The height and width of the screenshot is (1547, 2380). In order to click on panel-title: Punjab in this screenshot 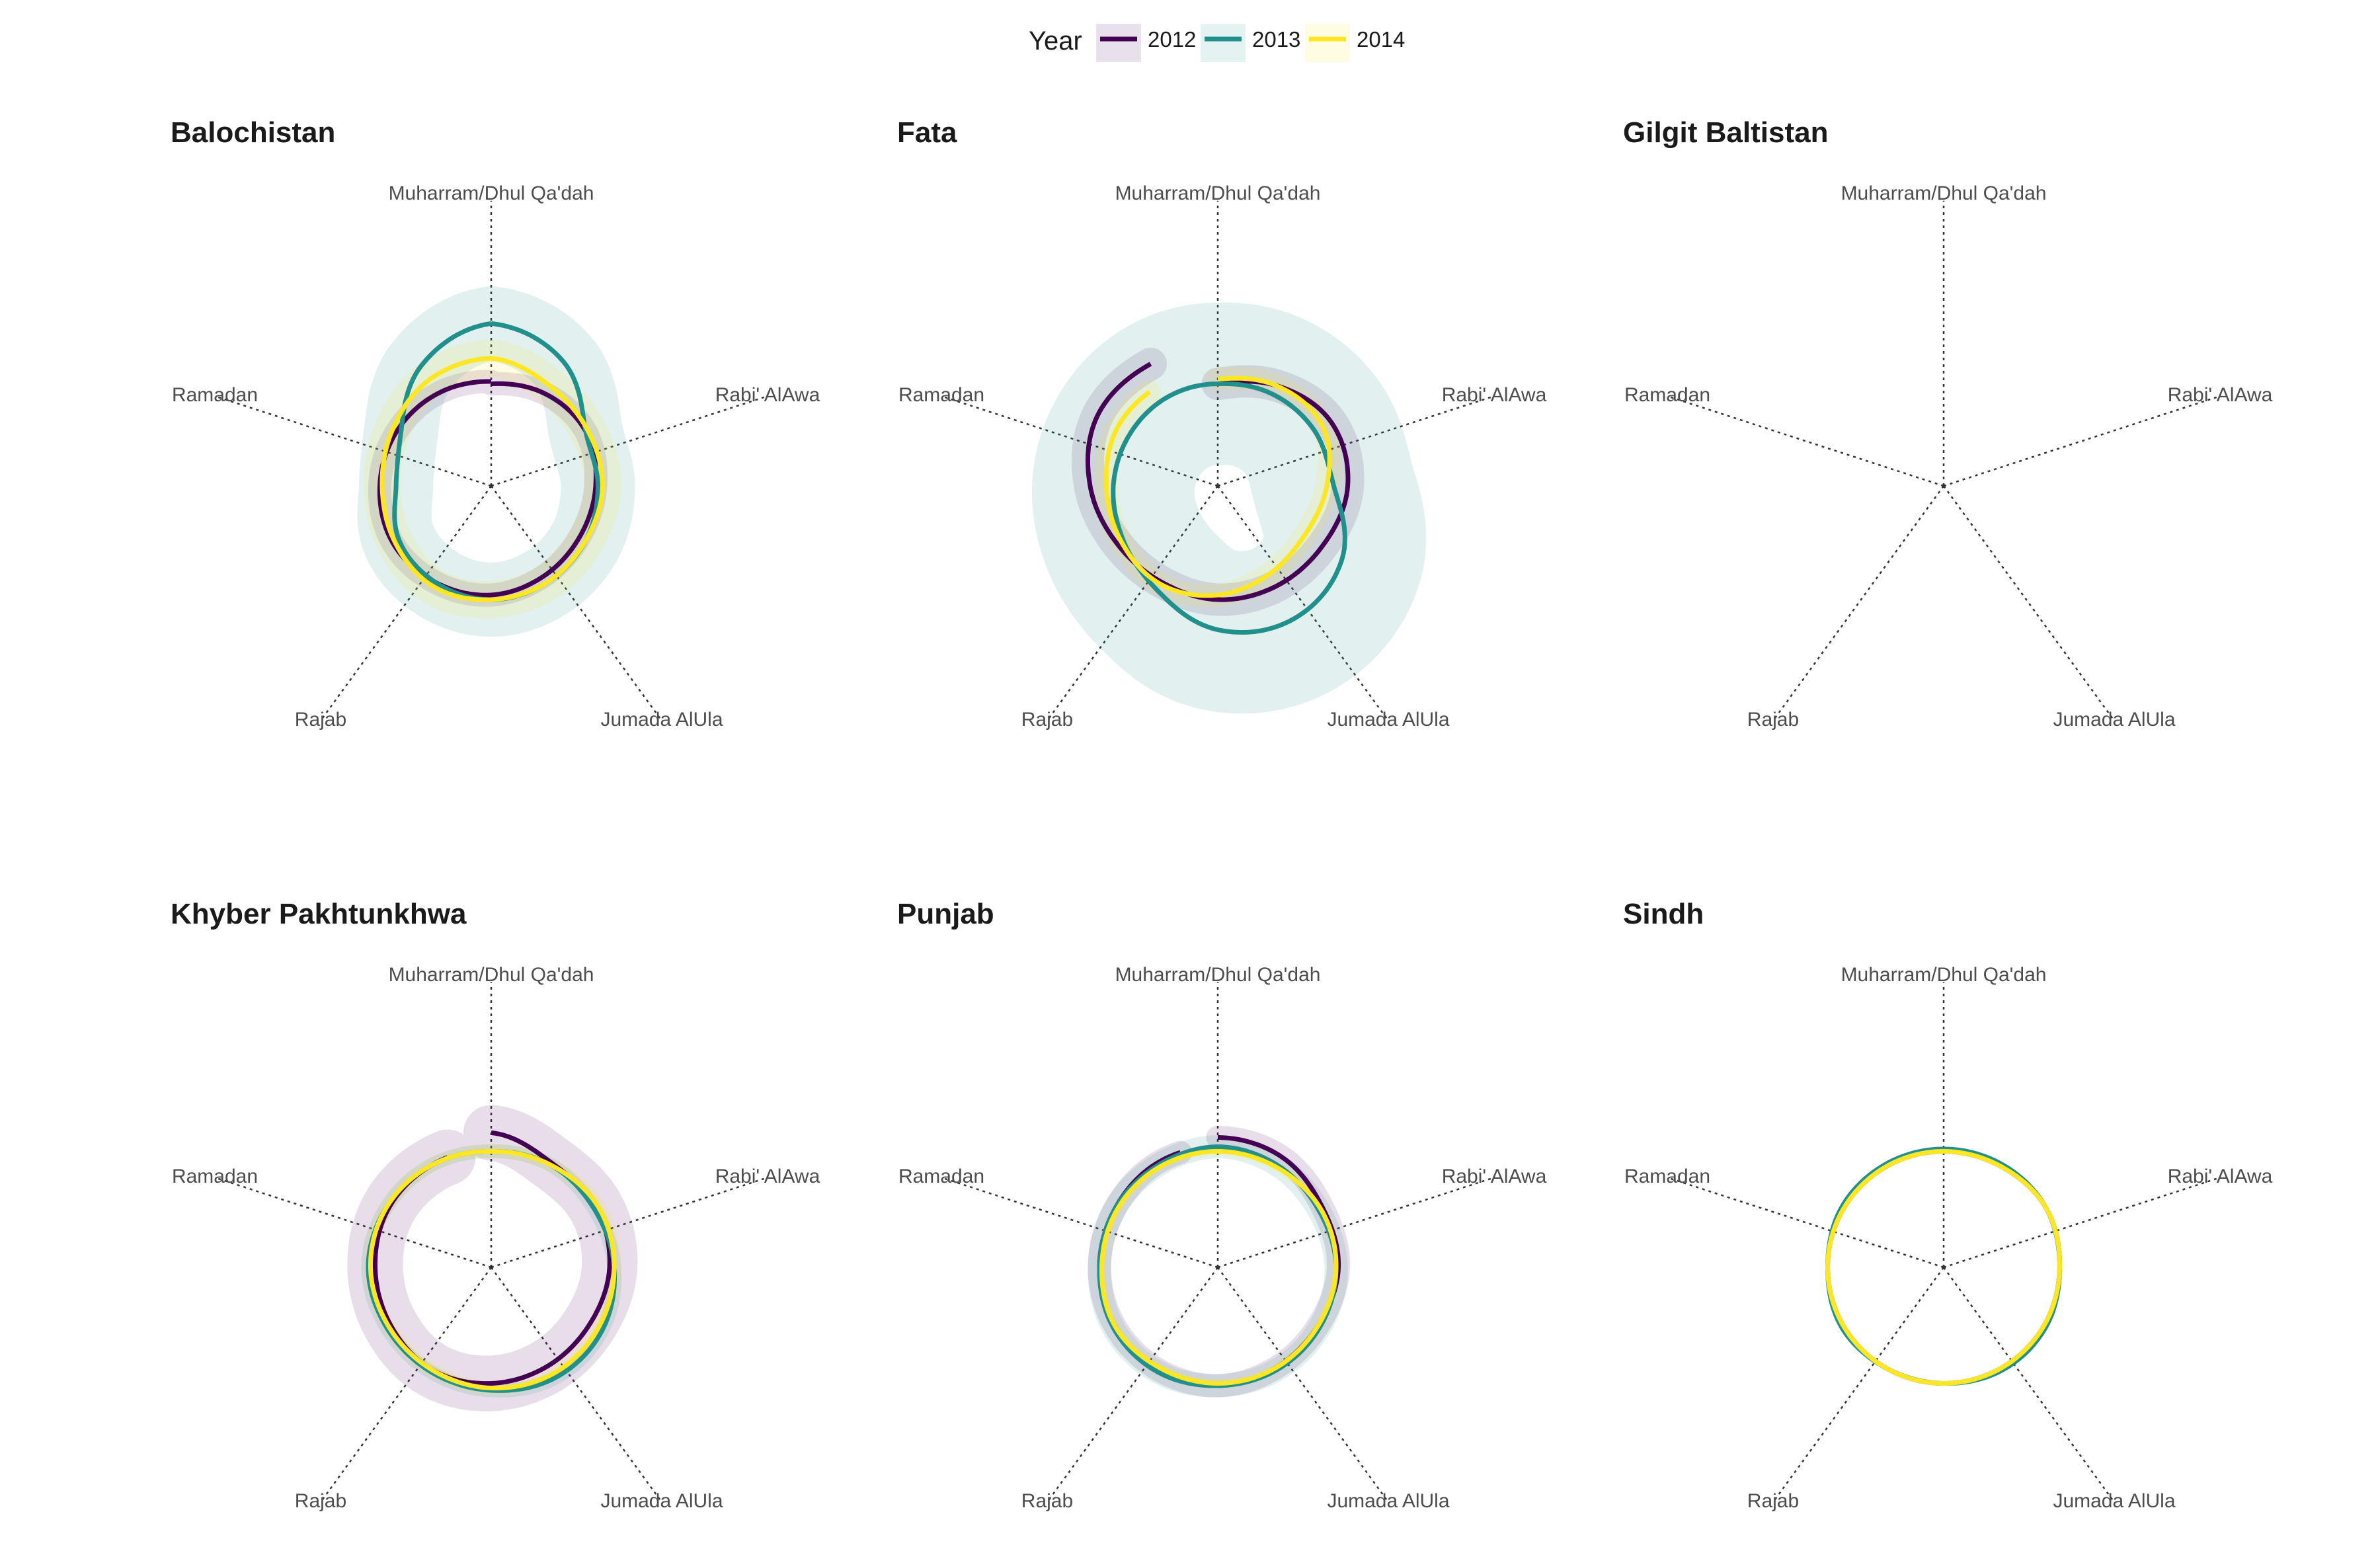, I will do `click(945, 914)`.